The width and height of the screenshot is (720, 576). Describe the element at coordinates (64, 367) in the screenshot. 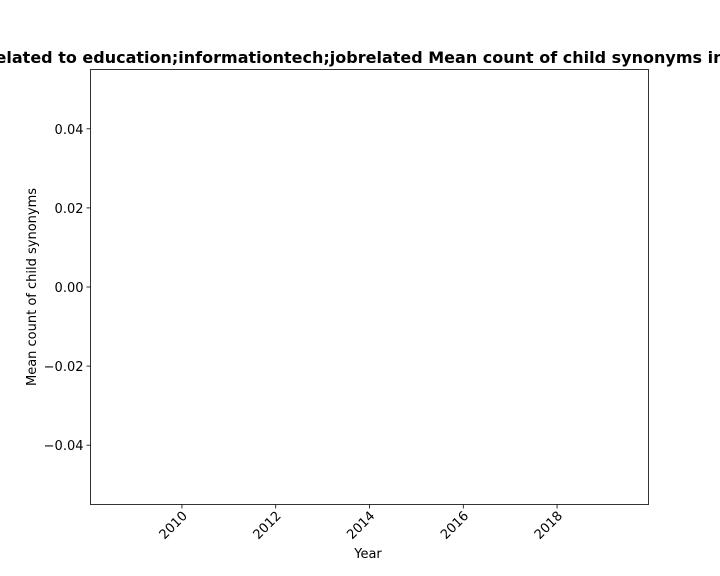

I see `y-tick-label: −0.02` at that location.